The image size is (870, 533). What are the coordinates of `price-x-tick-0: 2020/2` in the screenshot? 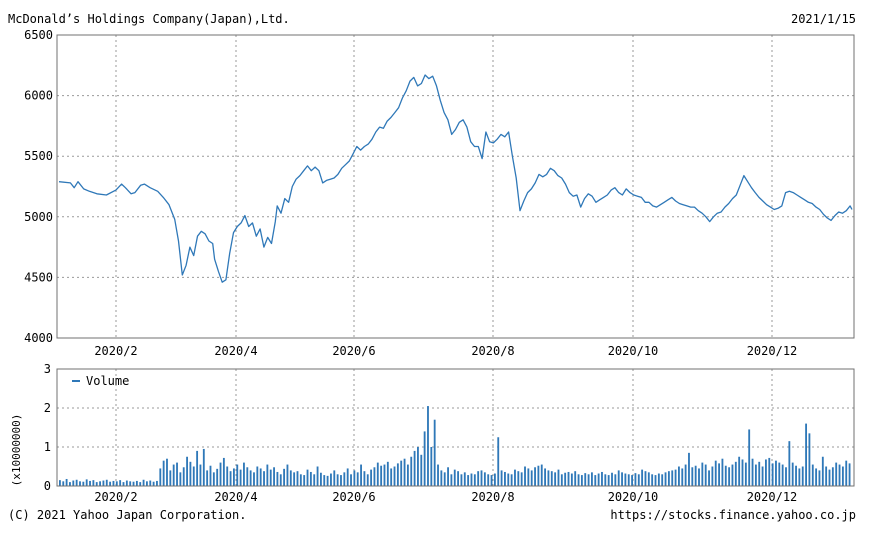 It's located at (115, 351).